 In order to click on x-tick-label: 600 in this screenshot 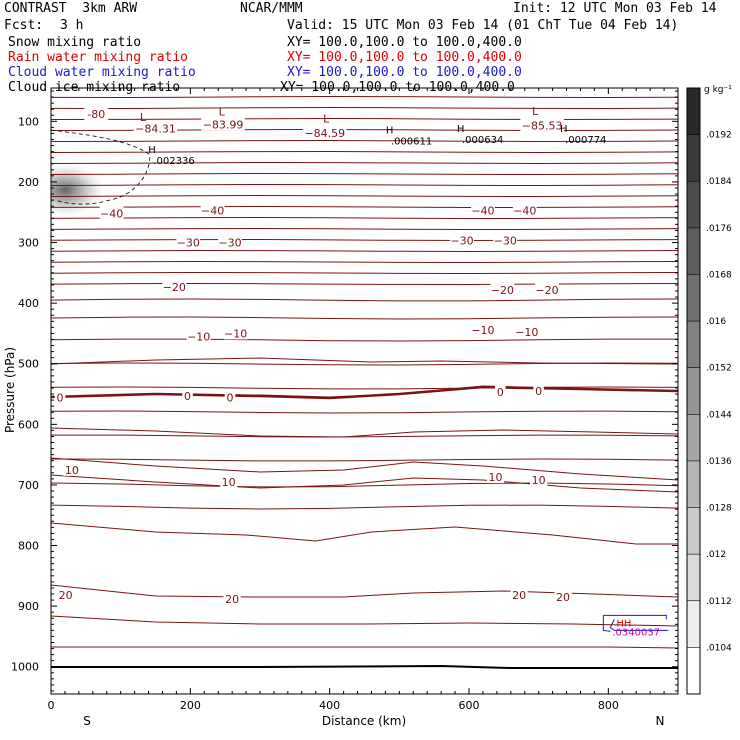, I will do `click(469, 705)`.